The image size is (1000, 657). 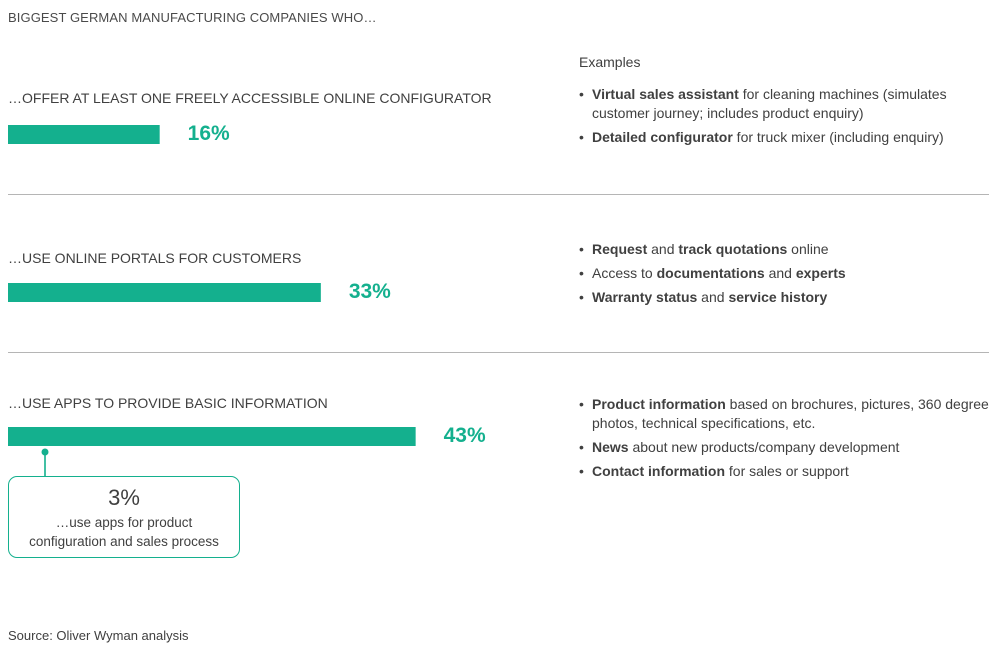 I want to click on example-bullet: • Access to documentations and experts, so click(x=784, y=273).